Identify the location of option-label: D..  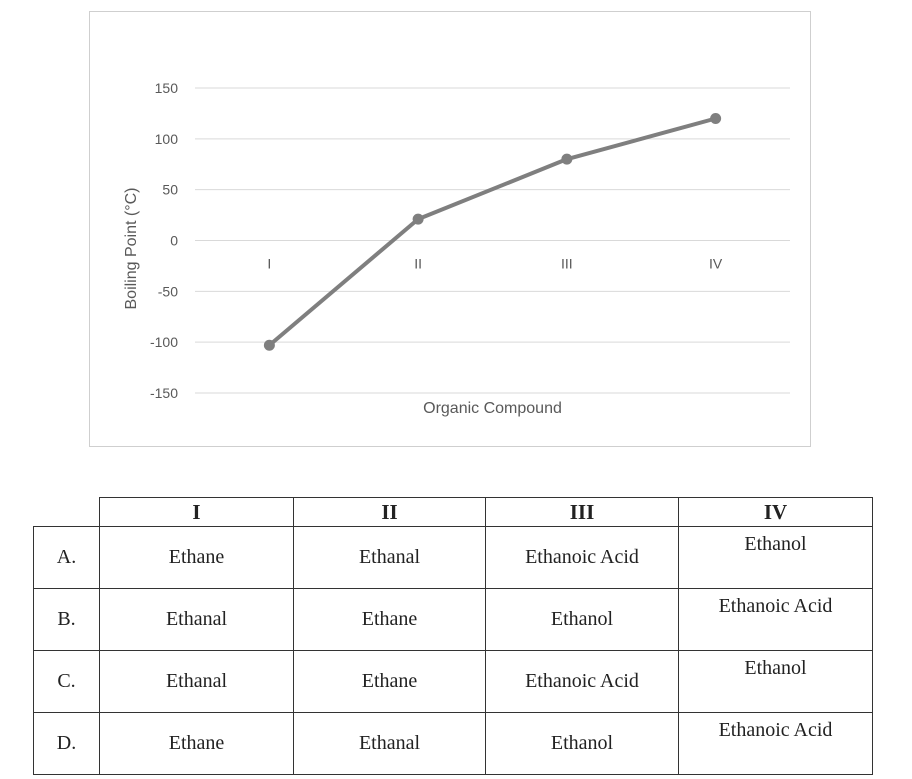
(66, 743).